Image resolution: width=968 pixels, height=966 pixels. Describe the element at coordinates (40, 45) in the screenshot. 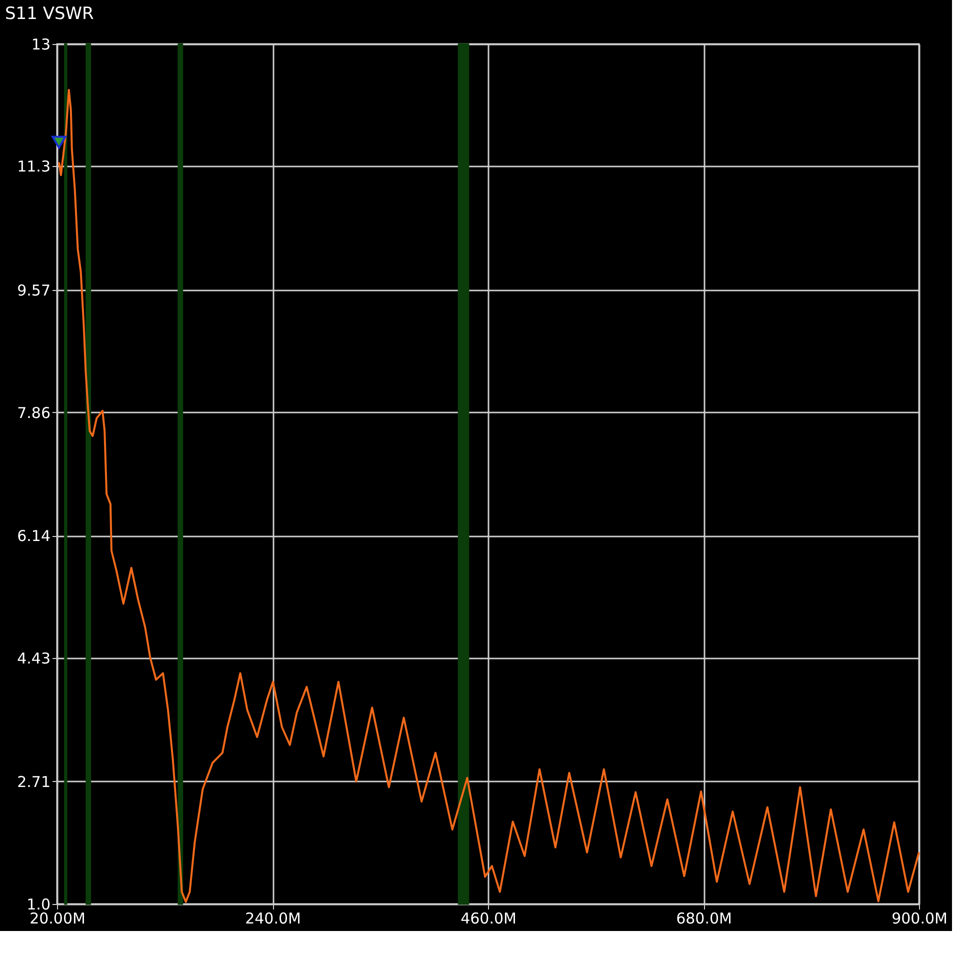

I see `y-tick-label: 13` at that location.